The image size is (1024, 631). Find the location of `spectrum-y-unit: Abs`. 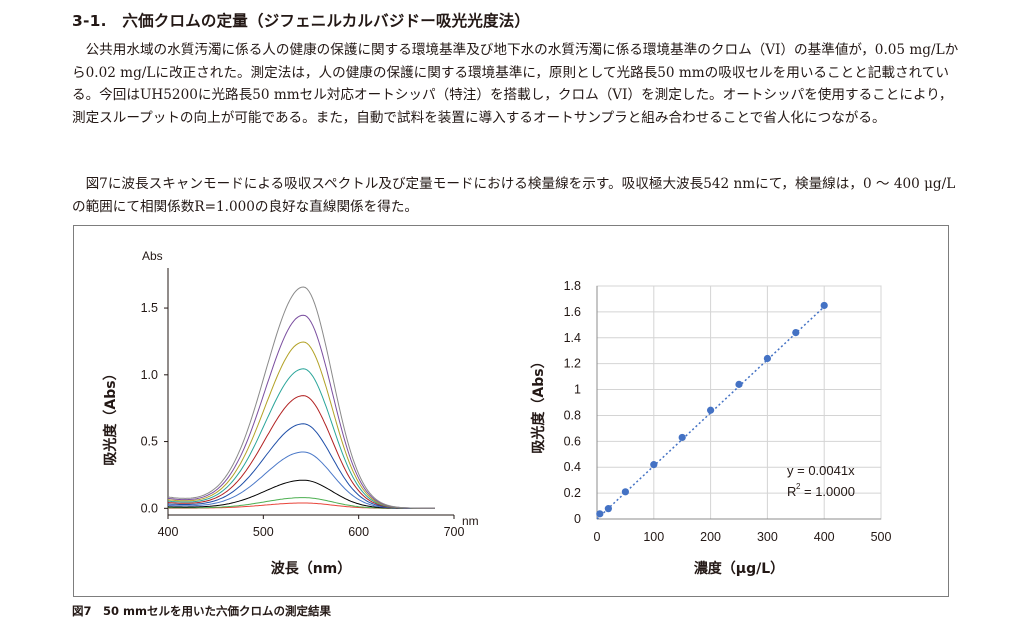

spectrum-y-unit: Abs is located at coordinates (152, 256).